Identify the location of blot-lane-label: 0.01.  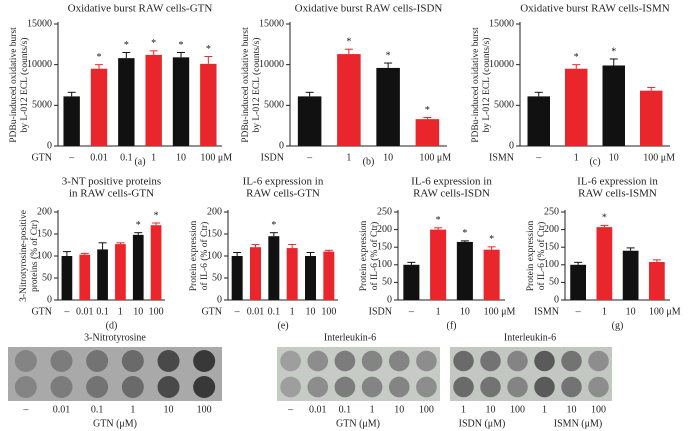
(318, 409).